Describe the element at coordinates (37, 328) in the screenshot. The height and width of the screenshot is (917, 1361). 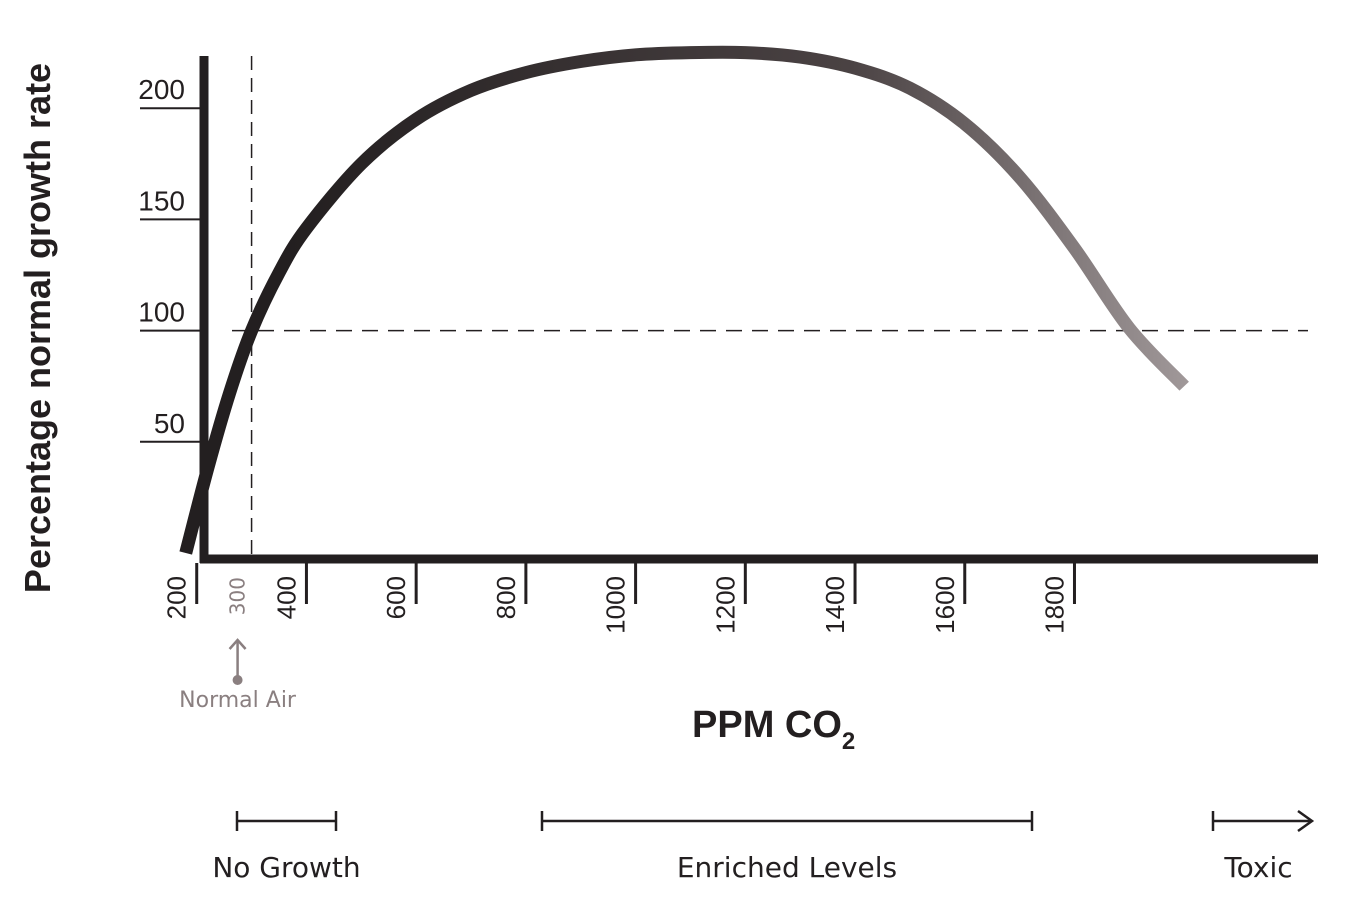
I see `y-axis-title: Percentage normal growth rate` at that location.